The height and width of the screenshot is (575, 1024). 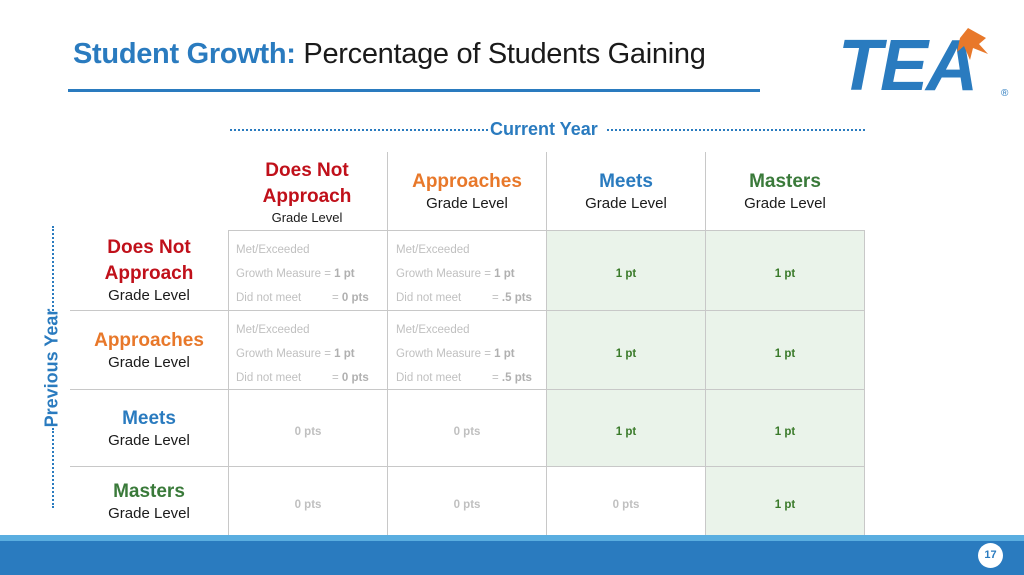 What do you see at coordinates (990, 555) in the screenshot?
I see `page-number: 17` at bounding box center [990, 555].